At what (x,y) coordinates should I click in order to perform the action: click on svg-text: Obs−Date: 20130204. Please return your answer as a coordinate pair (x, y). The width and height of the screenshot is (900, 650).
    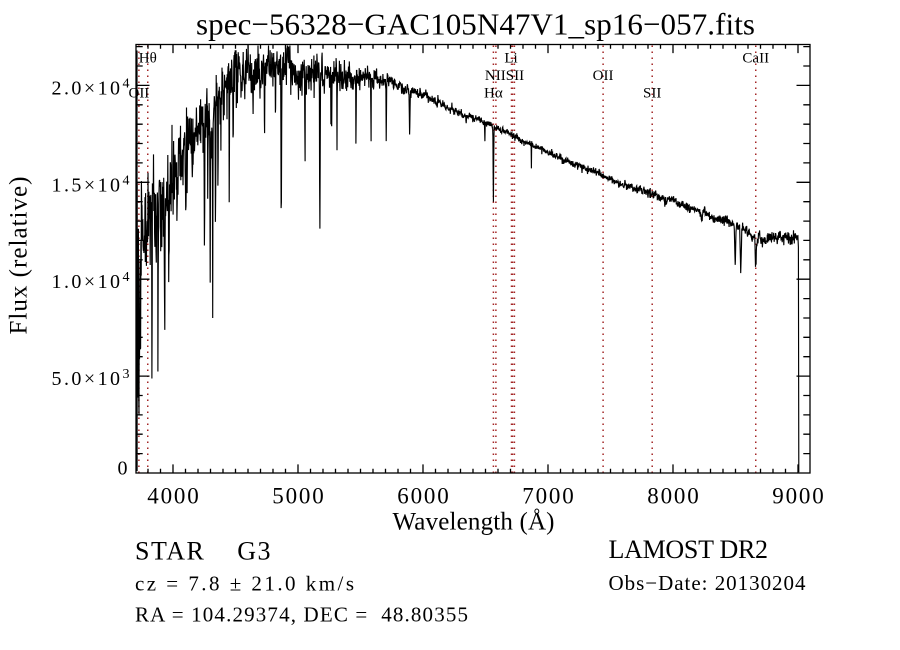
    Looking at the image, I should click on (708, 583).